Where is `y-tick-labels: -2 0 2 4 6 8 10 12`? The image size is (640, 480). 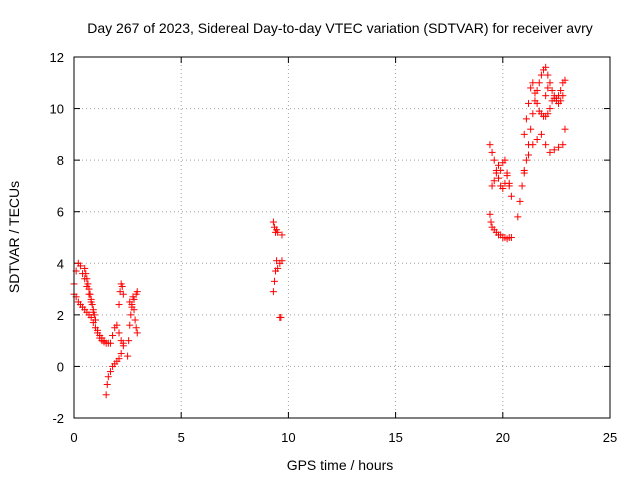 y-tick-labels: -2 0 2 4 6 8 10 12 is located at coordinates (57, 238).